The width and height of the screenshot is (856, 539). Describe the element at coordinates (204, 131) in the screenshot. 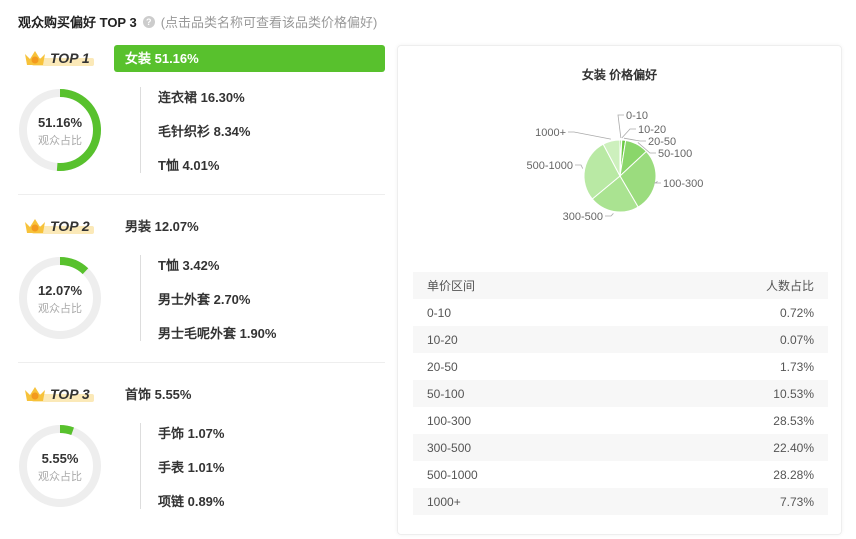

I see `subcategory-item: 毛针织衫 8.34%` at that location.